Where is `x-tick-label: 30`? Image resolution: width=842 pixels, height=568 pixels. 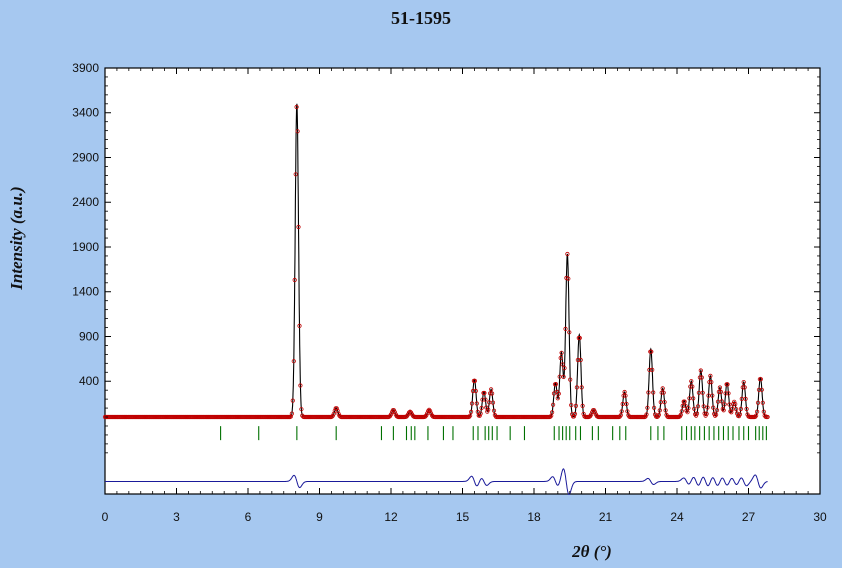
x-tick-label: 30 is located at coordinates (820, 517).